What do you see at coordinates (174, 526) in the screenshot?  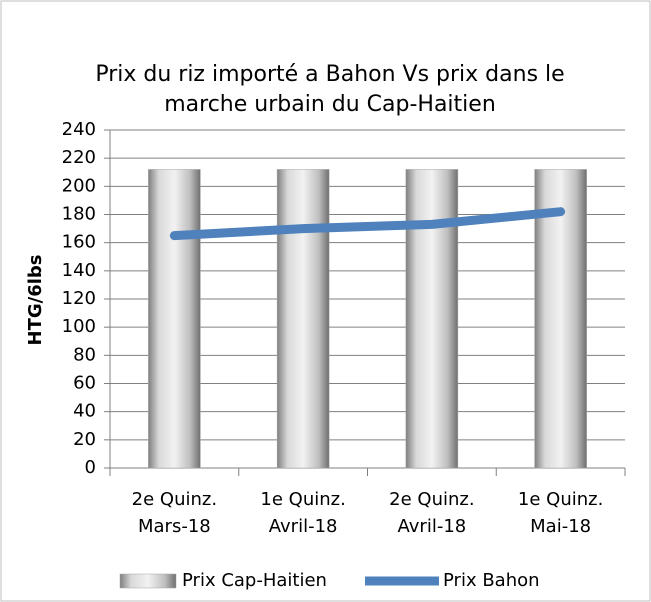 I see `x-tick-label: Mars-18` at bounding box center [174, 526].